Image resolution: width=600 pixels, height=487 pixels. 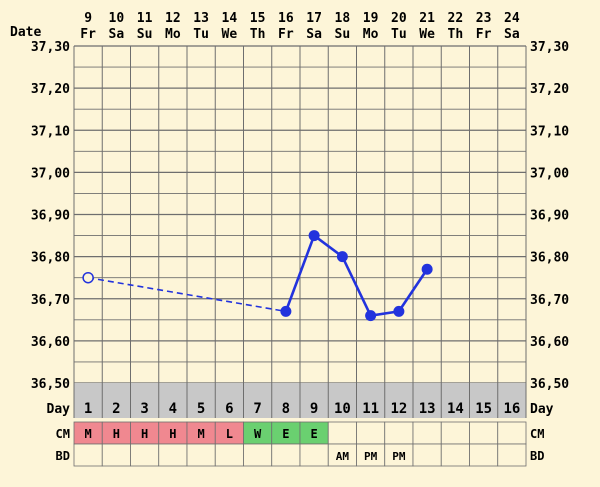 What do you see at coordinates (25, 32) in the screenshot?
I see `date-header-label: Date` at bounding box center [25, 32].